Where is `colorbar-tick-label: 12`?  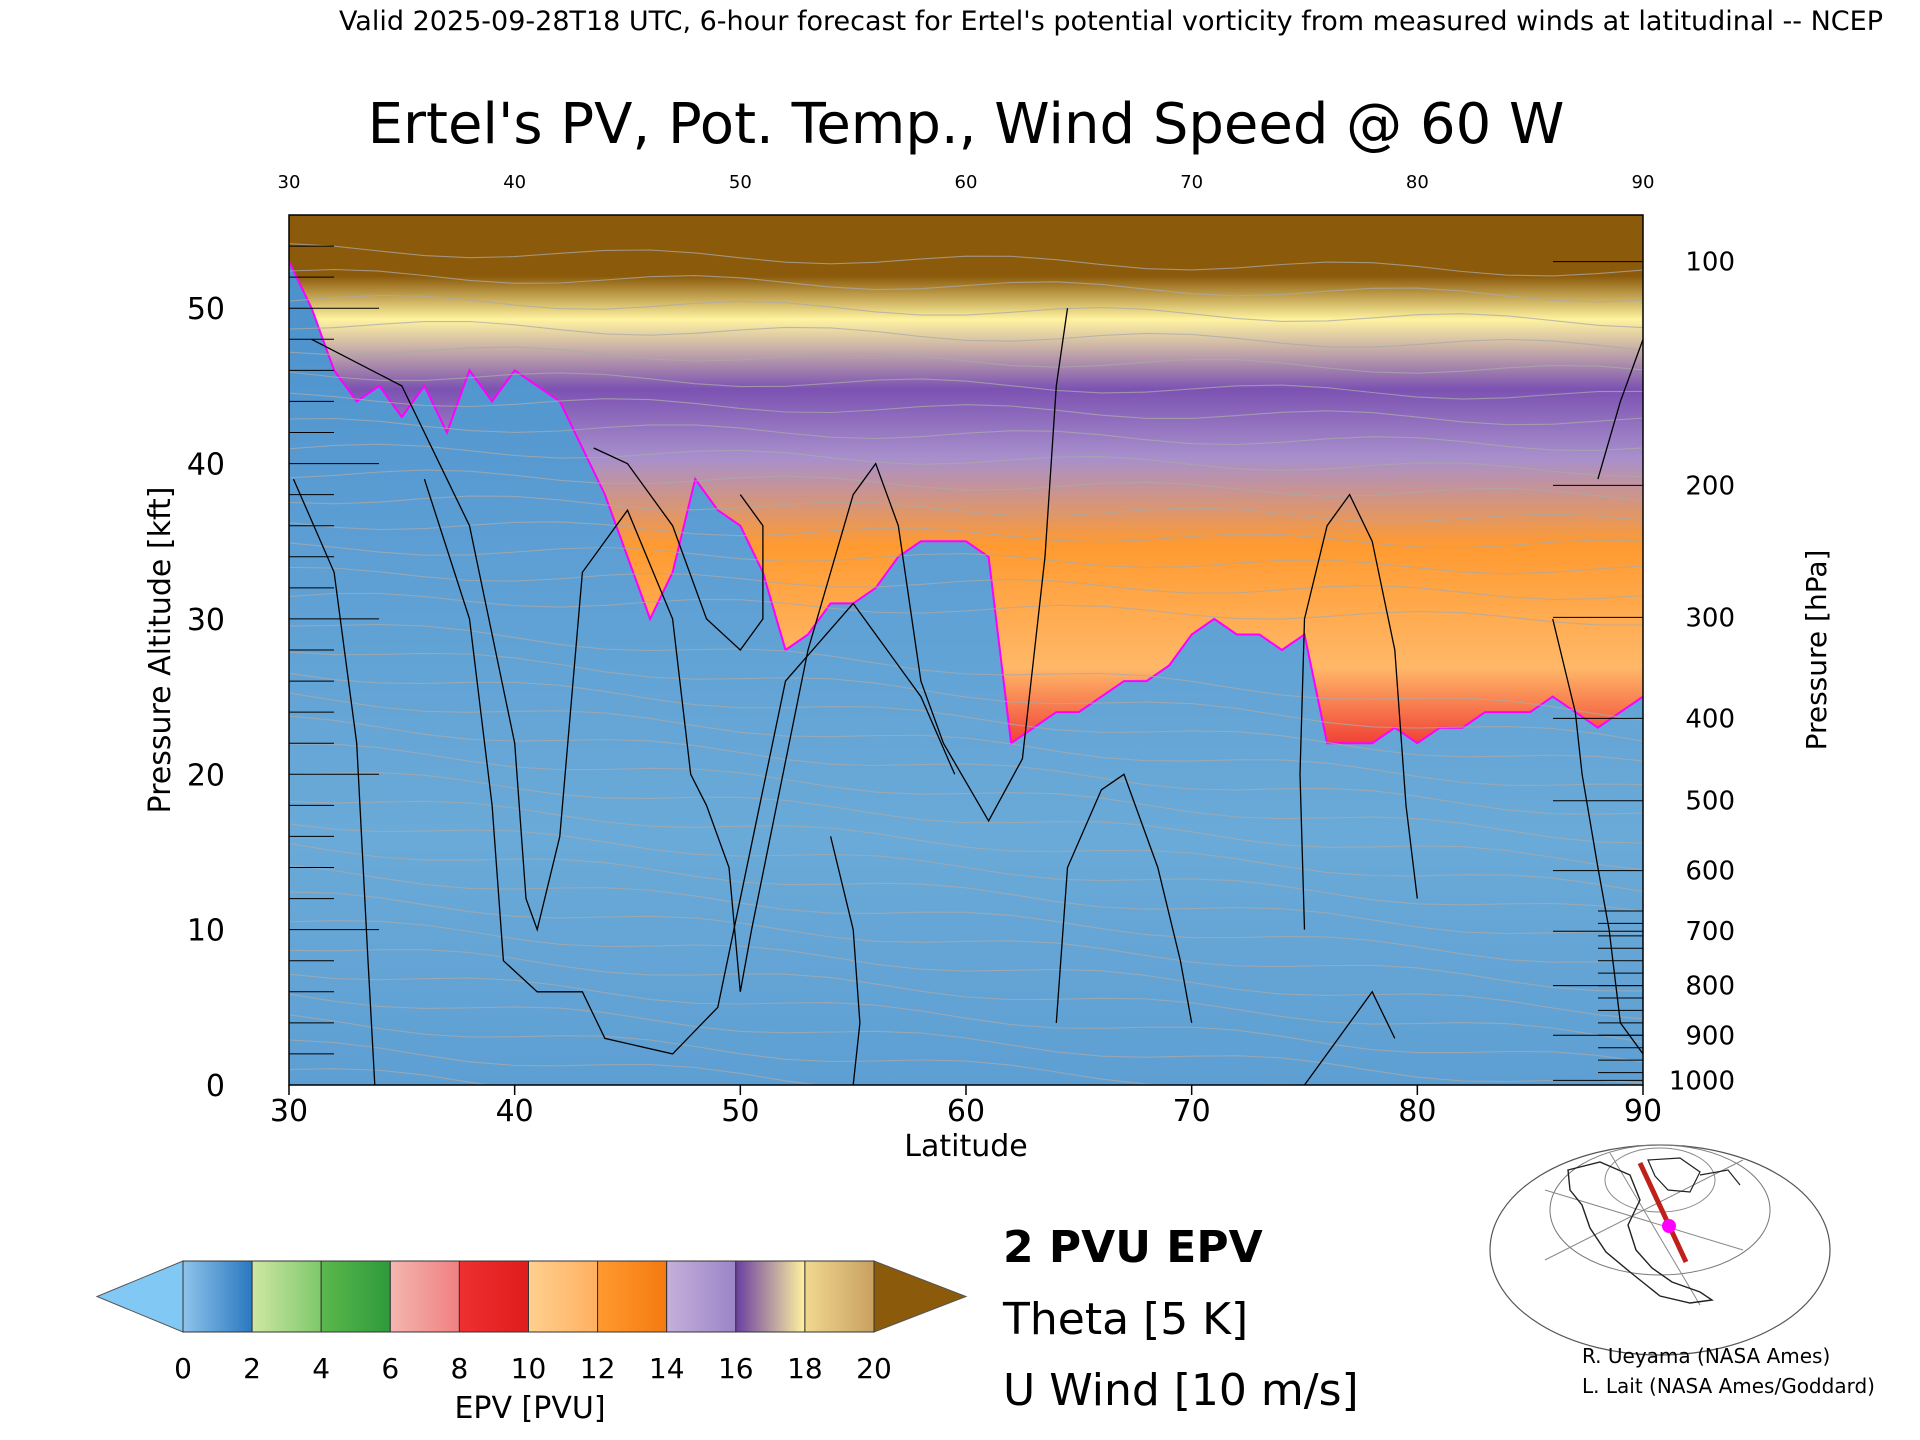 colorbar-tick-label: 12 is located at coordinates (598, 1368).